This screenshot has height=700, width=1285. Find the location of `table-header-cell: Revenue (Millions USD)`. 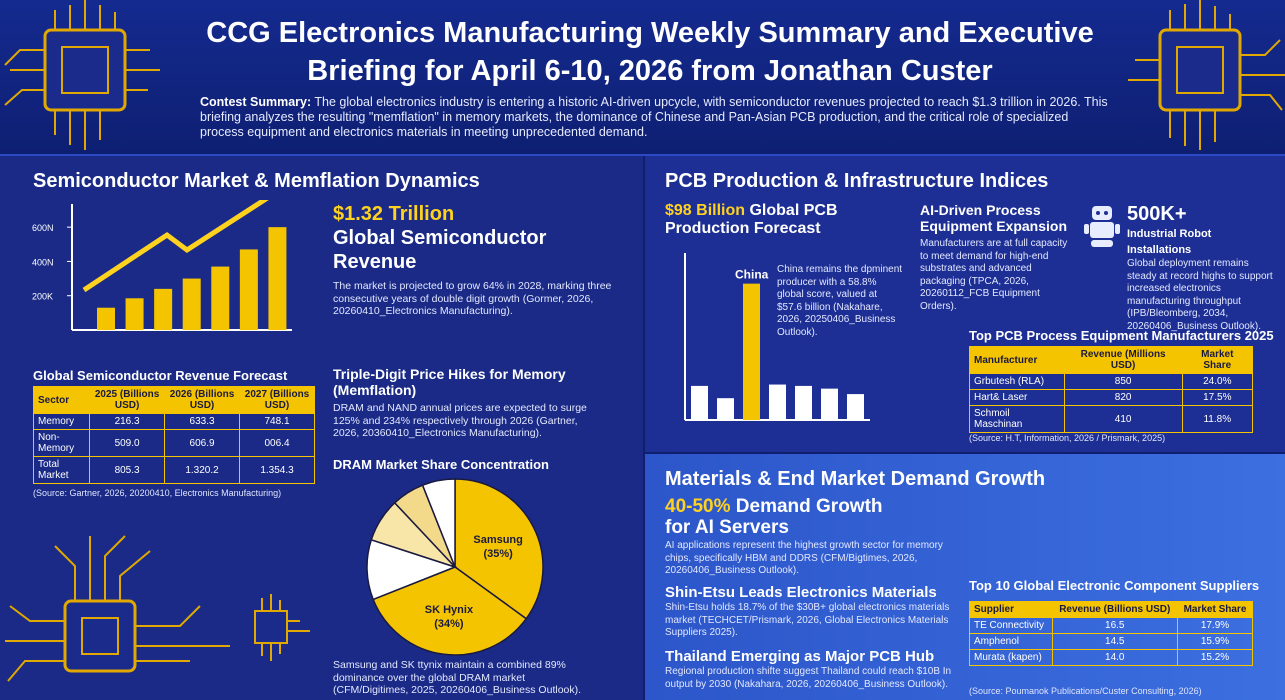

table-header-cell: Revenue (Millions USD) is located at coordinates (1123, 360).